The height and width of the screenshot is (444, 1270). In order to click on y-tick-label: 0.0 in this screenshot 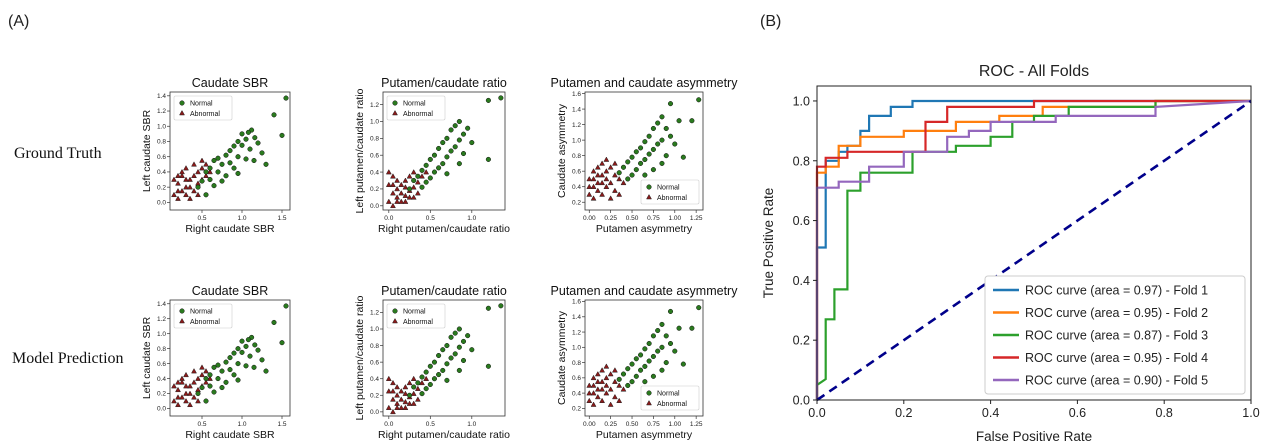, I will do `click(374, 412)`.